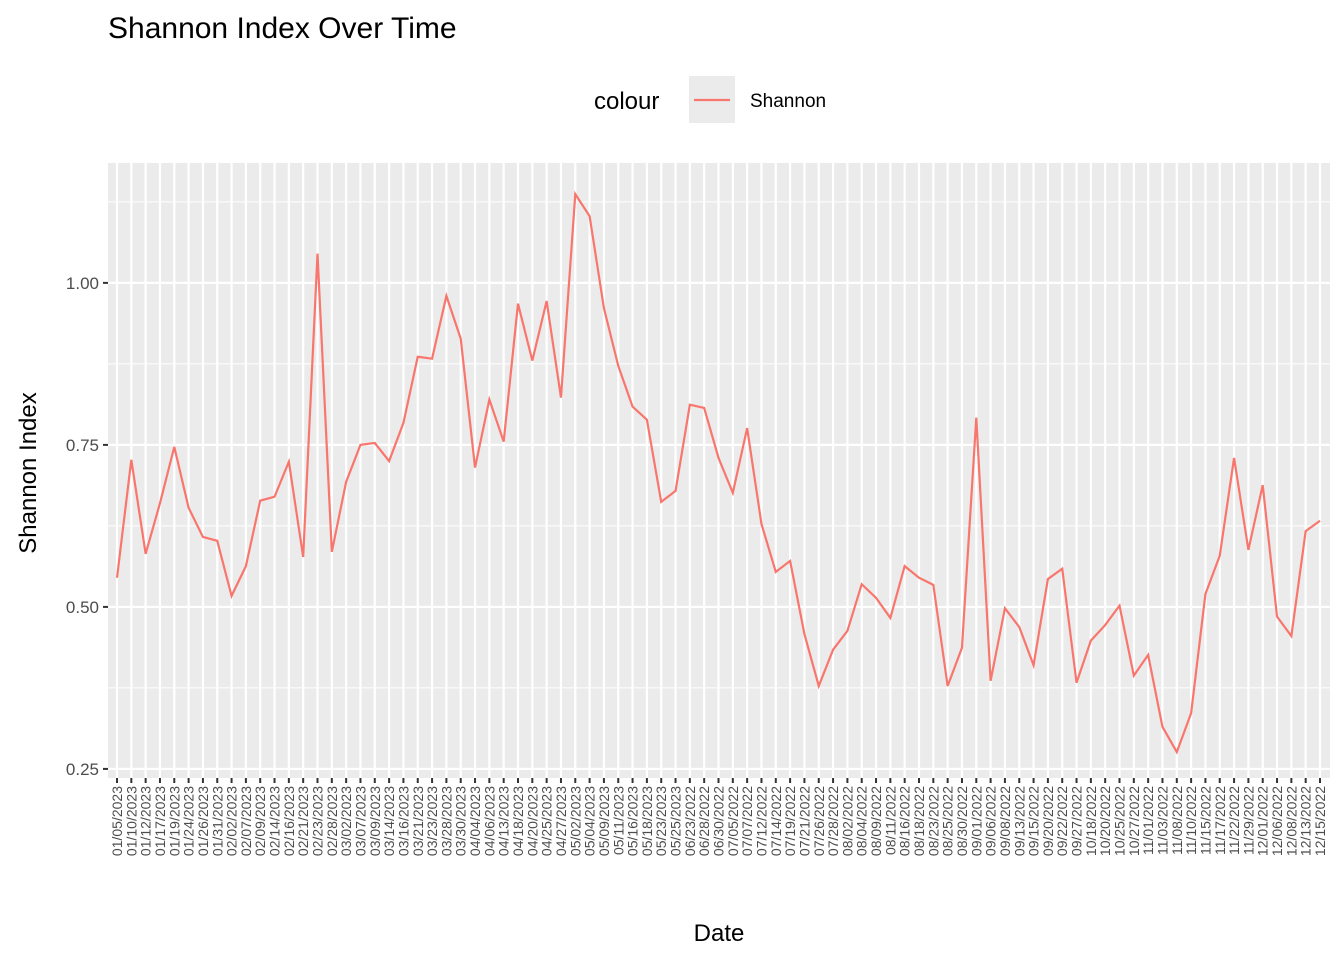 This screenshot has width=1344, height=960. Describe the element at coordinates (360, 821) in the screenshot. I see `x-tick-label: 03/07/2023` at that location.